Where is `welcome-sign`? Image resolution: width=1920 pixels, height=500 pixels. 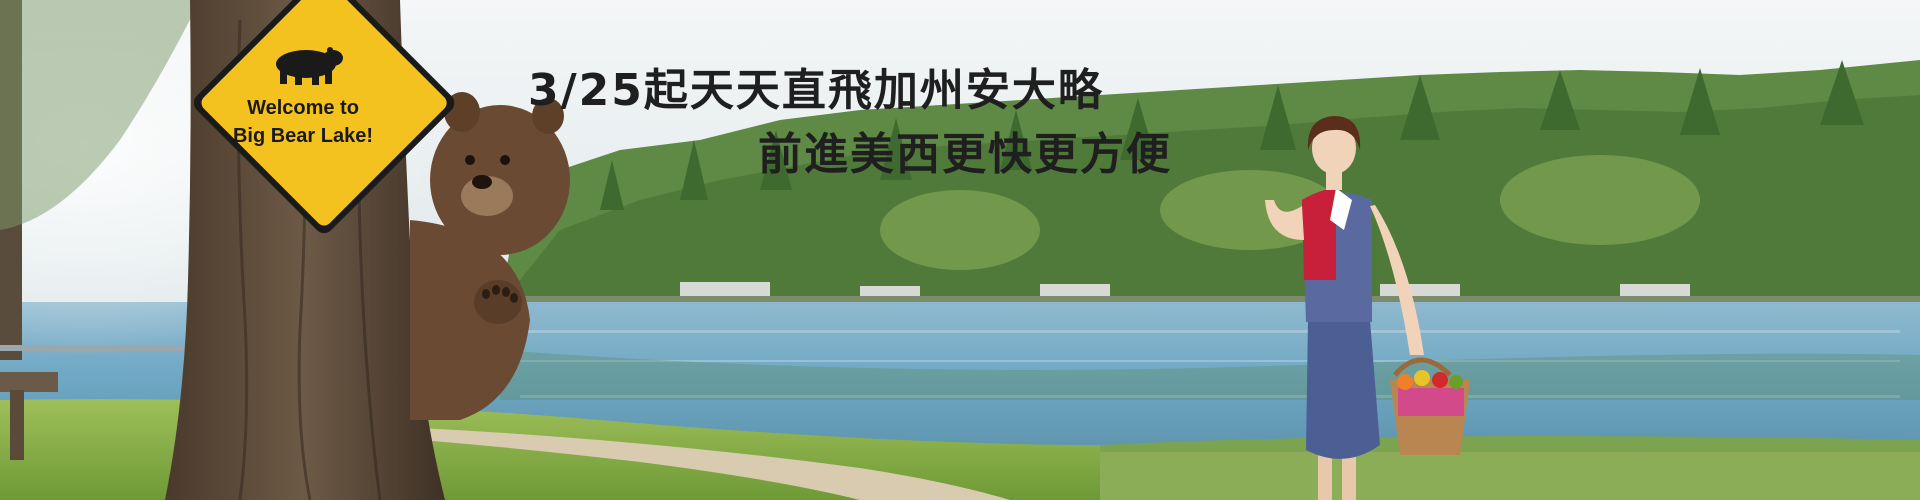 welcome-sign is located at coordinates (324, 117).